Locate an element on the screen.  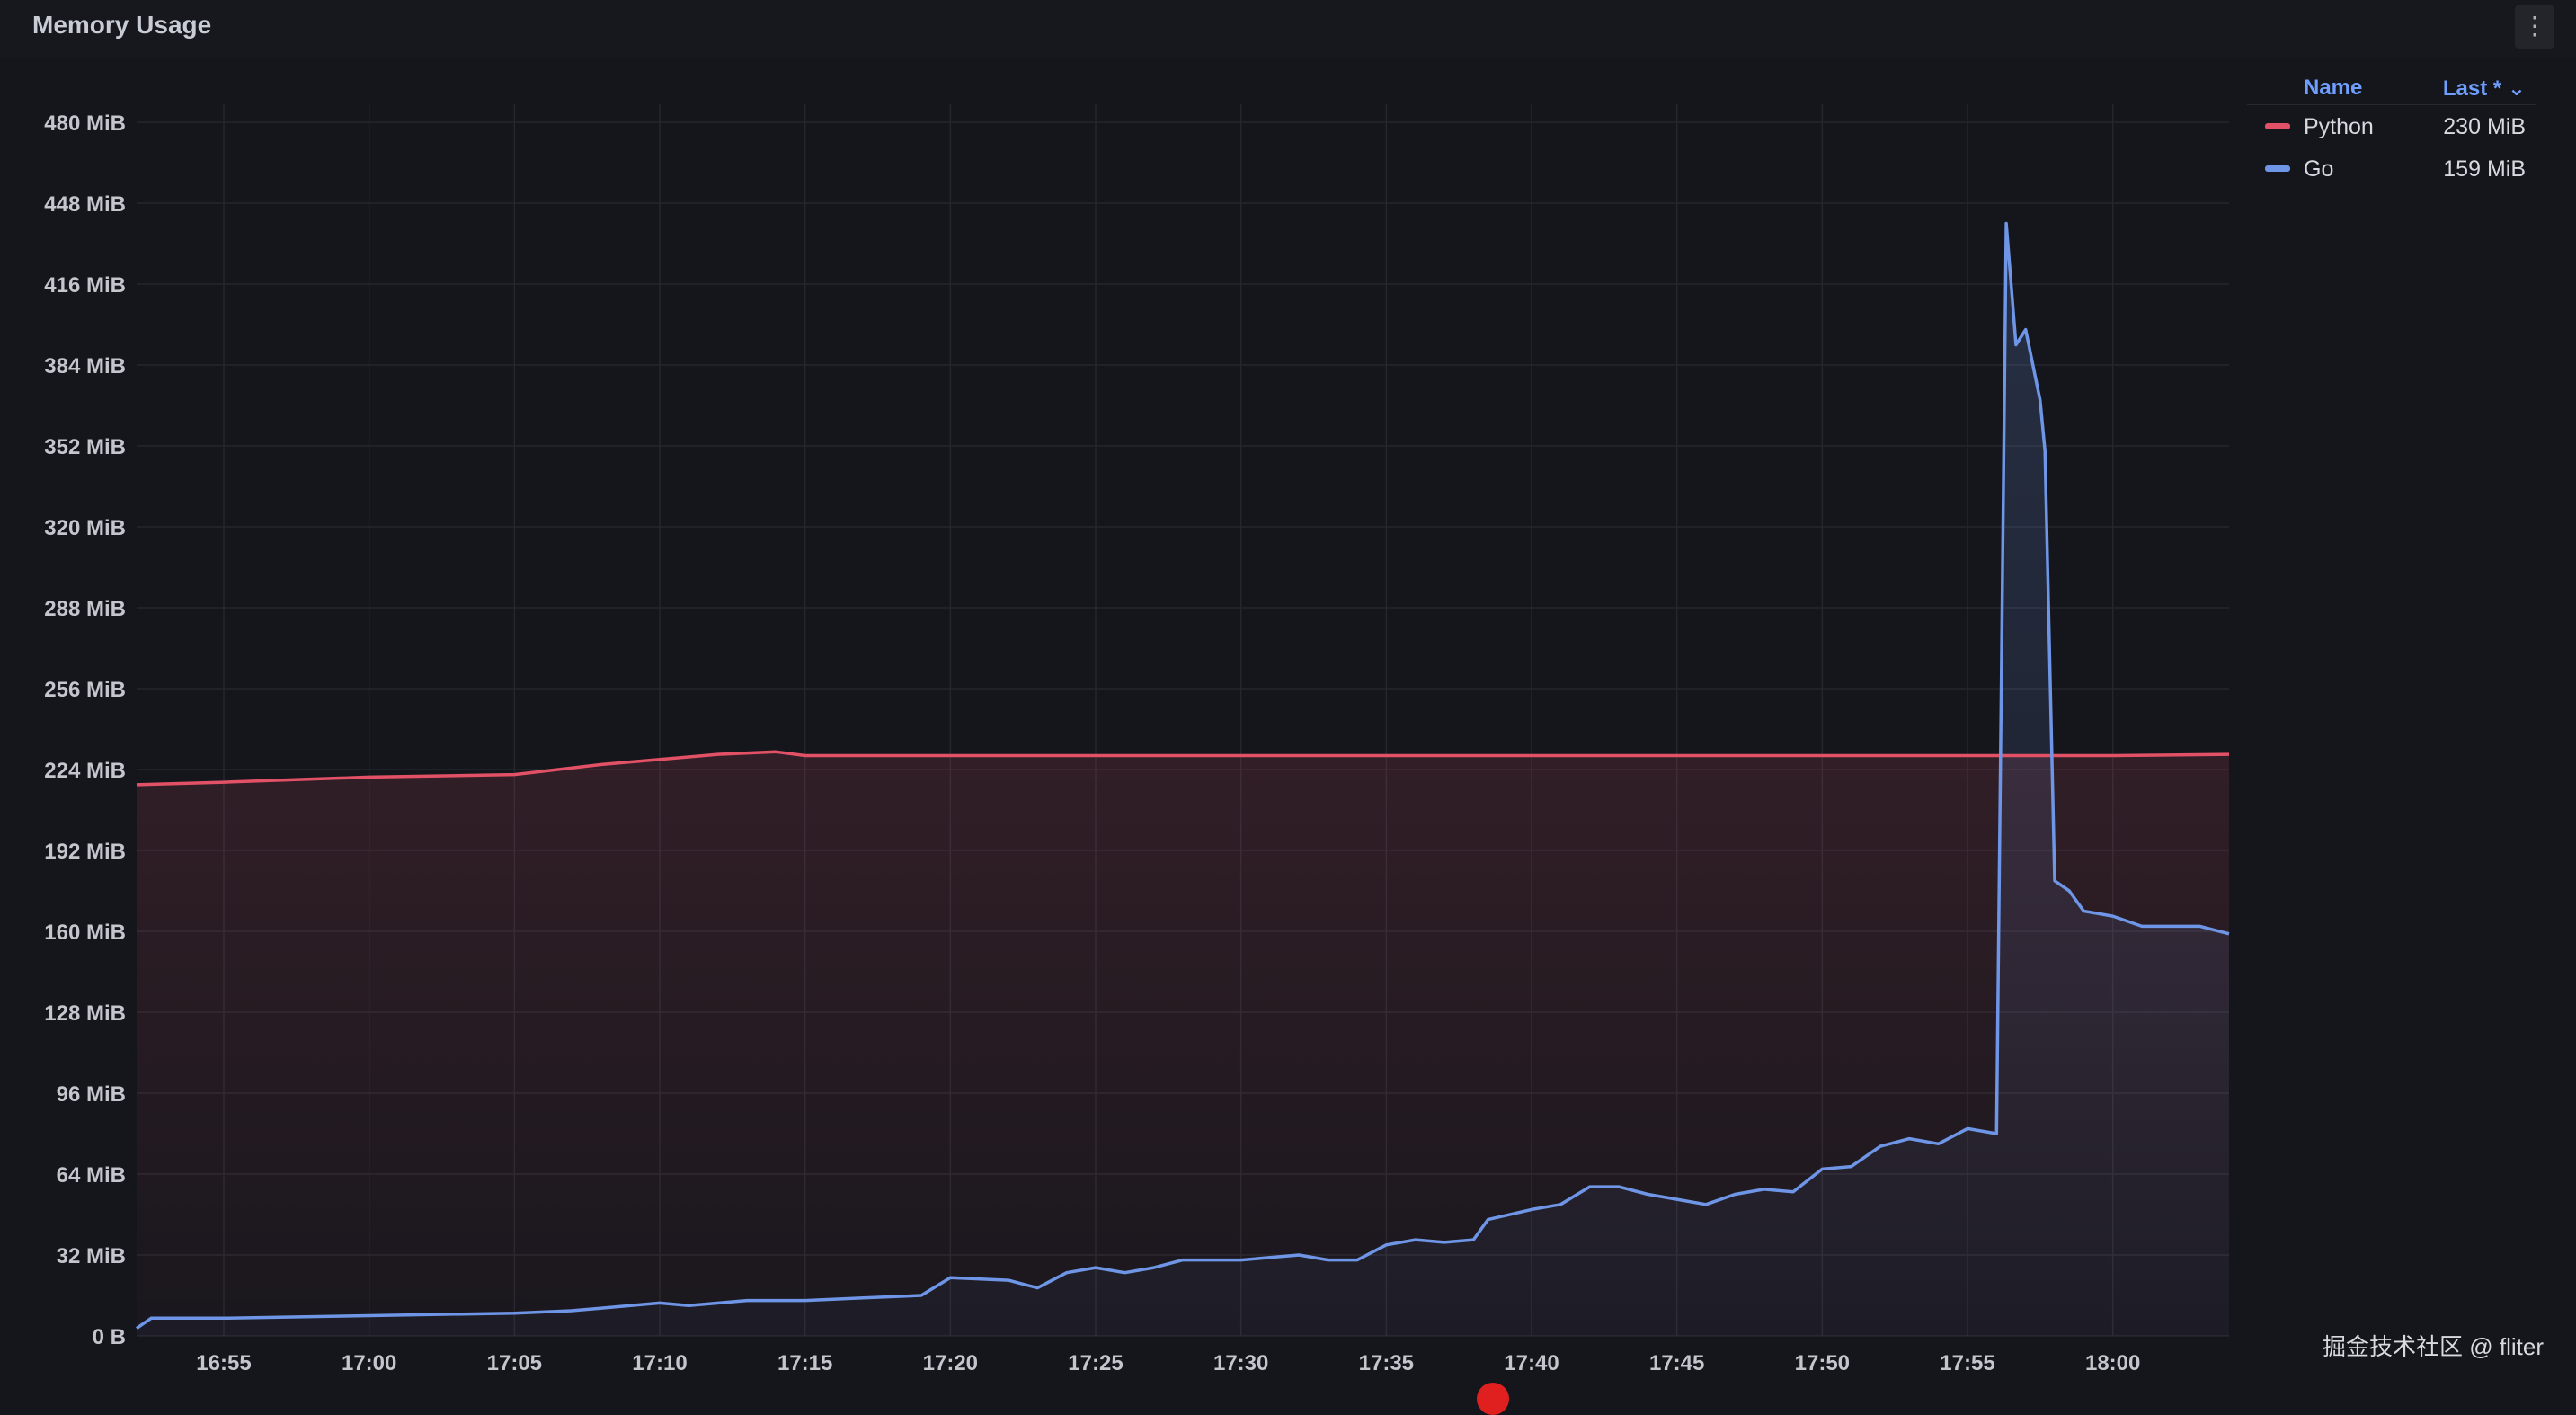
x-tick-label: 17:25 is located at coordinates (1095, 1363).